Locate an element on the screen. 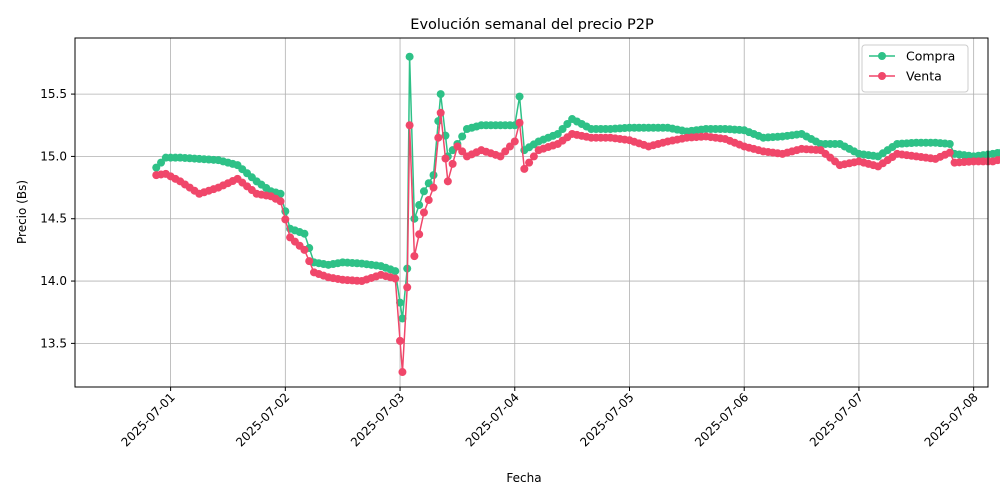 Image resolution: width=1000 pixels, height=500 pixels. legend: Compra Venta is located at coordinates (915, 68).